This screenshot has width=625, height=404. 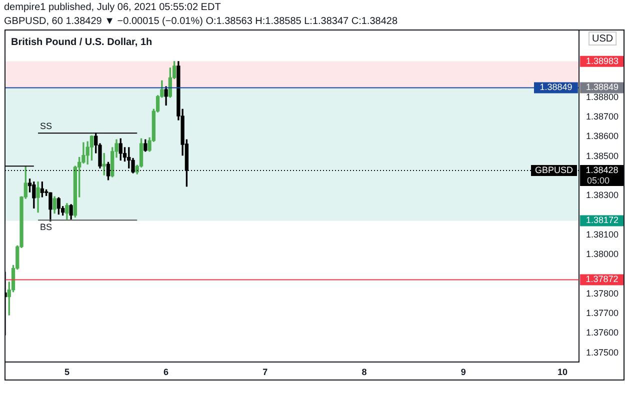 I want to click on x-tick-label: 7, so click(x=265, y=371).